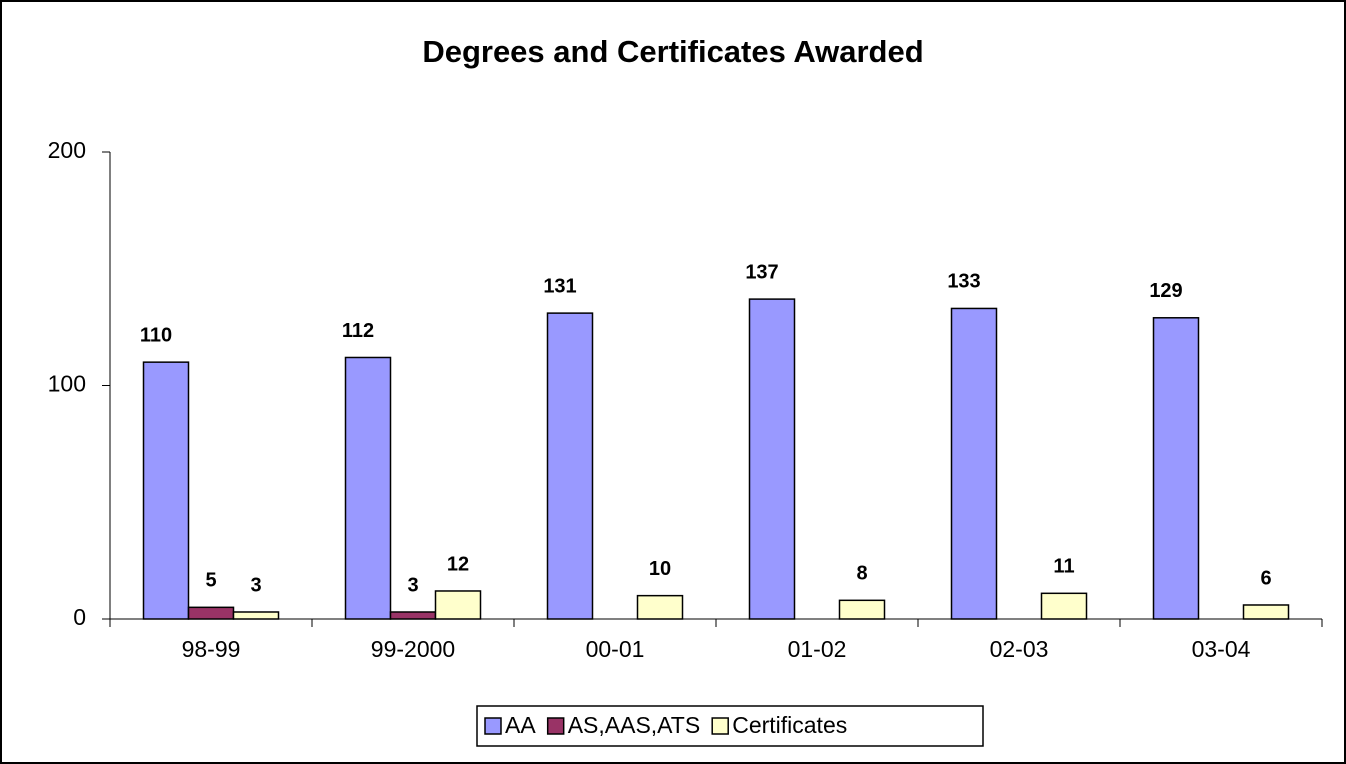 The height and width of the screenshot is (764, 1346). What do you see at coordinates (789, 725) in the screenshot?
I see `legend-label: Certificates` at bounding box center [789, 725].